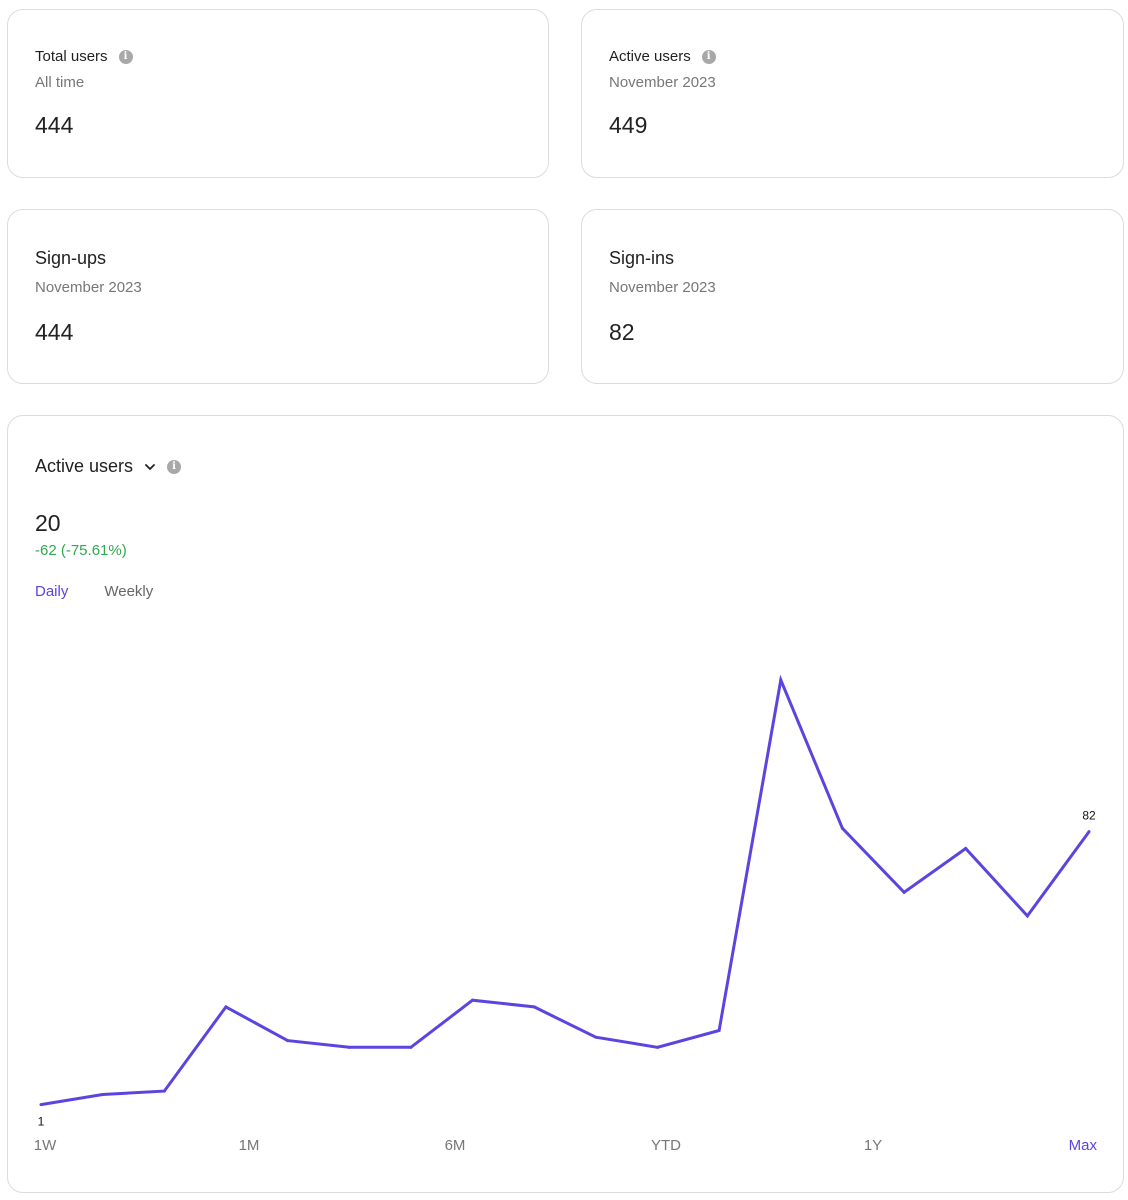 The width and height of the screenshot is (1128, 1200). What do you see at coordinates (662, 82) in the screenshot?
I see `active-users-subtitle: November 2023` at bounding box center [662, 82].